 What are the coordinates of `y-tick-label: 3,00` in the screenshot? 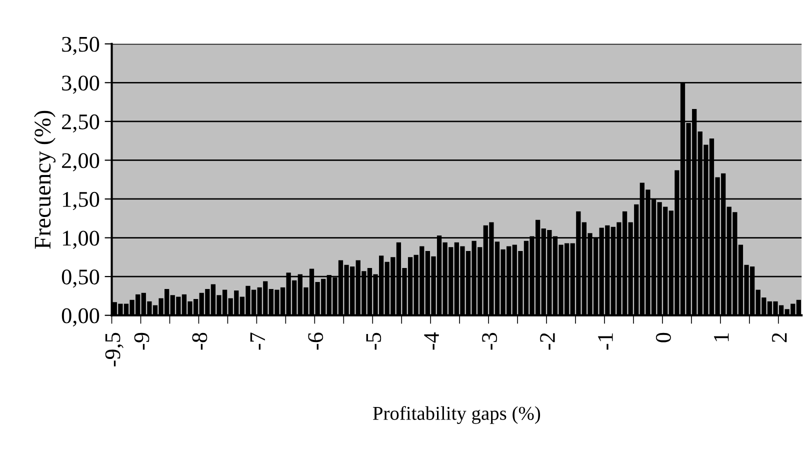 It's located at (81, 85).